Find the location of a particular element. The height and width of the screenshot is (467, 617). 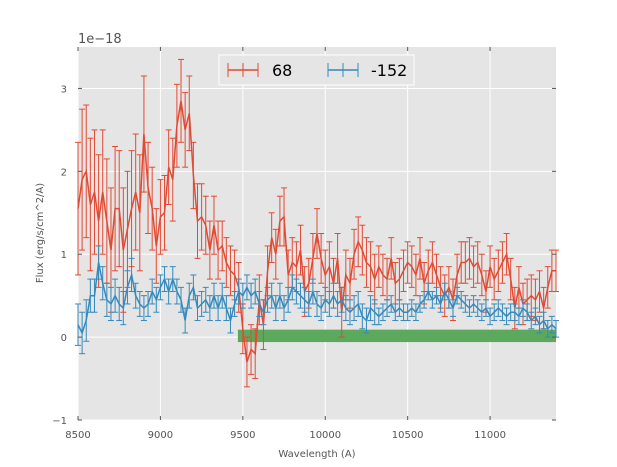

y-tick-label: 0 is located at coordinates (64, 338).